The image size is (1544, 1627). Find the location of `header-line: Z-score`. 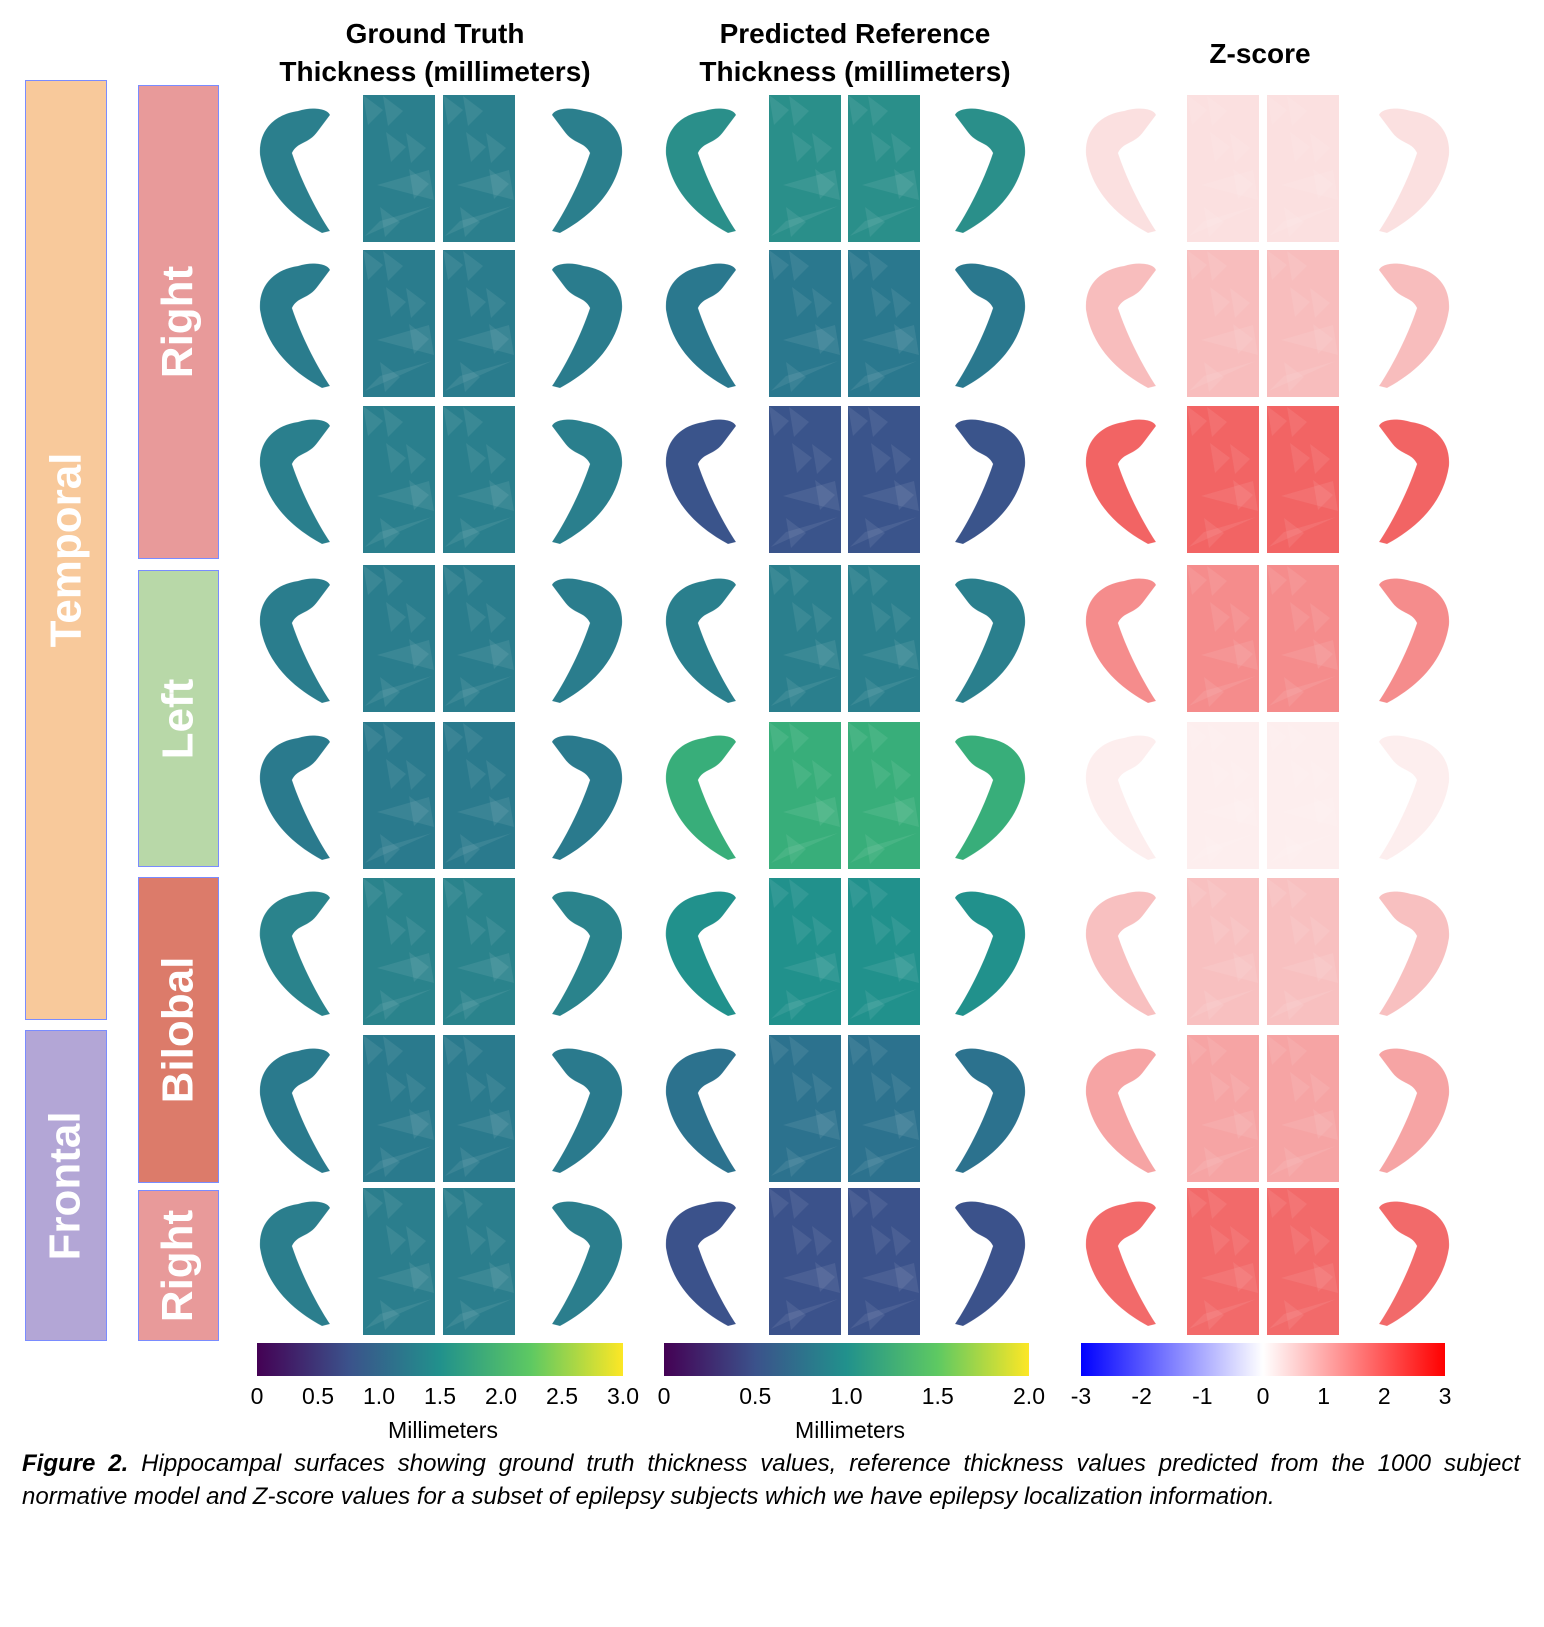

header-line: Z-score is located at coordinates (1260, 53).